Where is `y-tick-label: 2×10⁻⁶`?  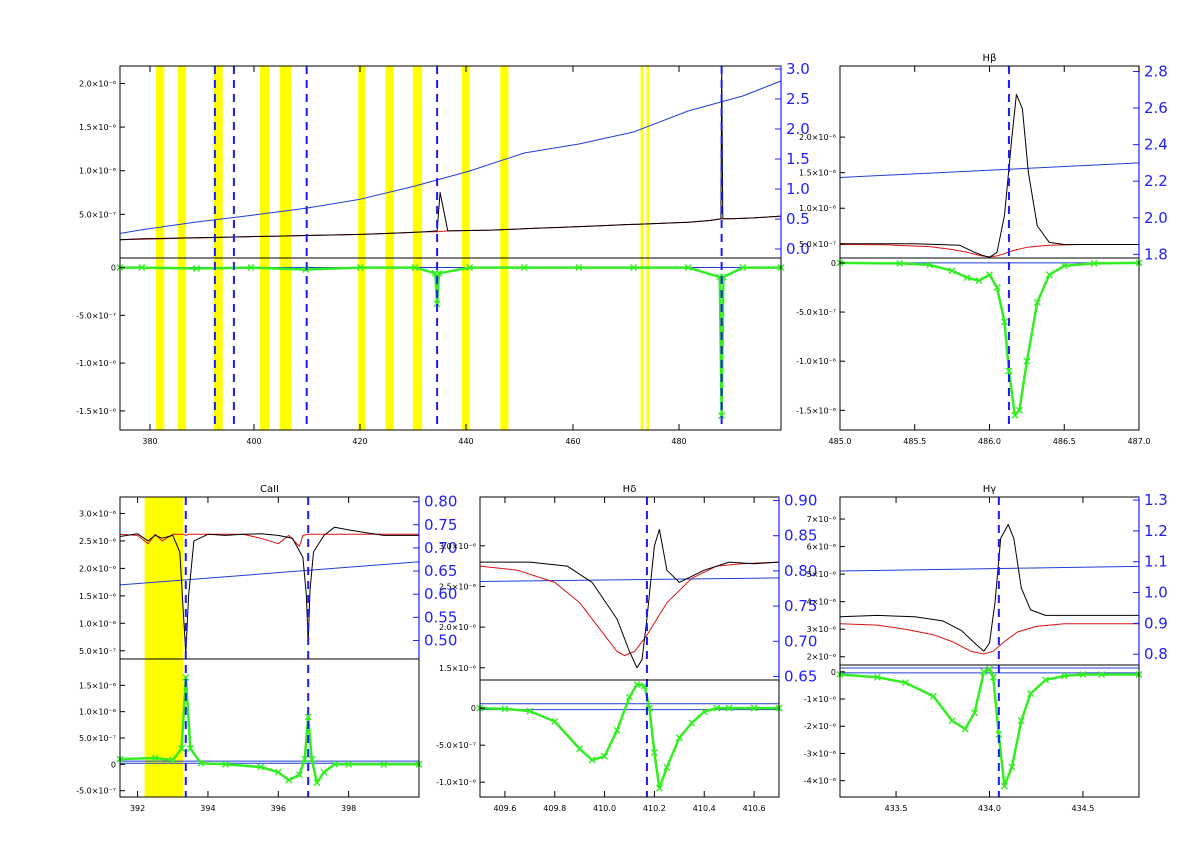
y-tick-label: 2×10⁻⁶ is located at coordinates (821, 657).